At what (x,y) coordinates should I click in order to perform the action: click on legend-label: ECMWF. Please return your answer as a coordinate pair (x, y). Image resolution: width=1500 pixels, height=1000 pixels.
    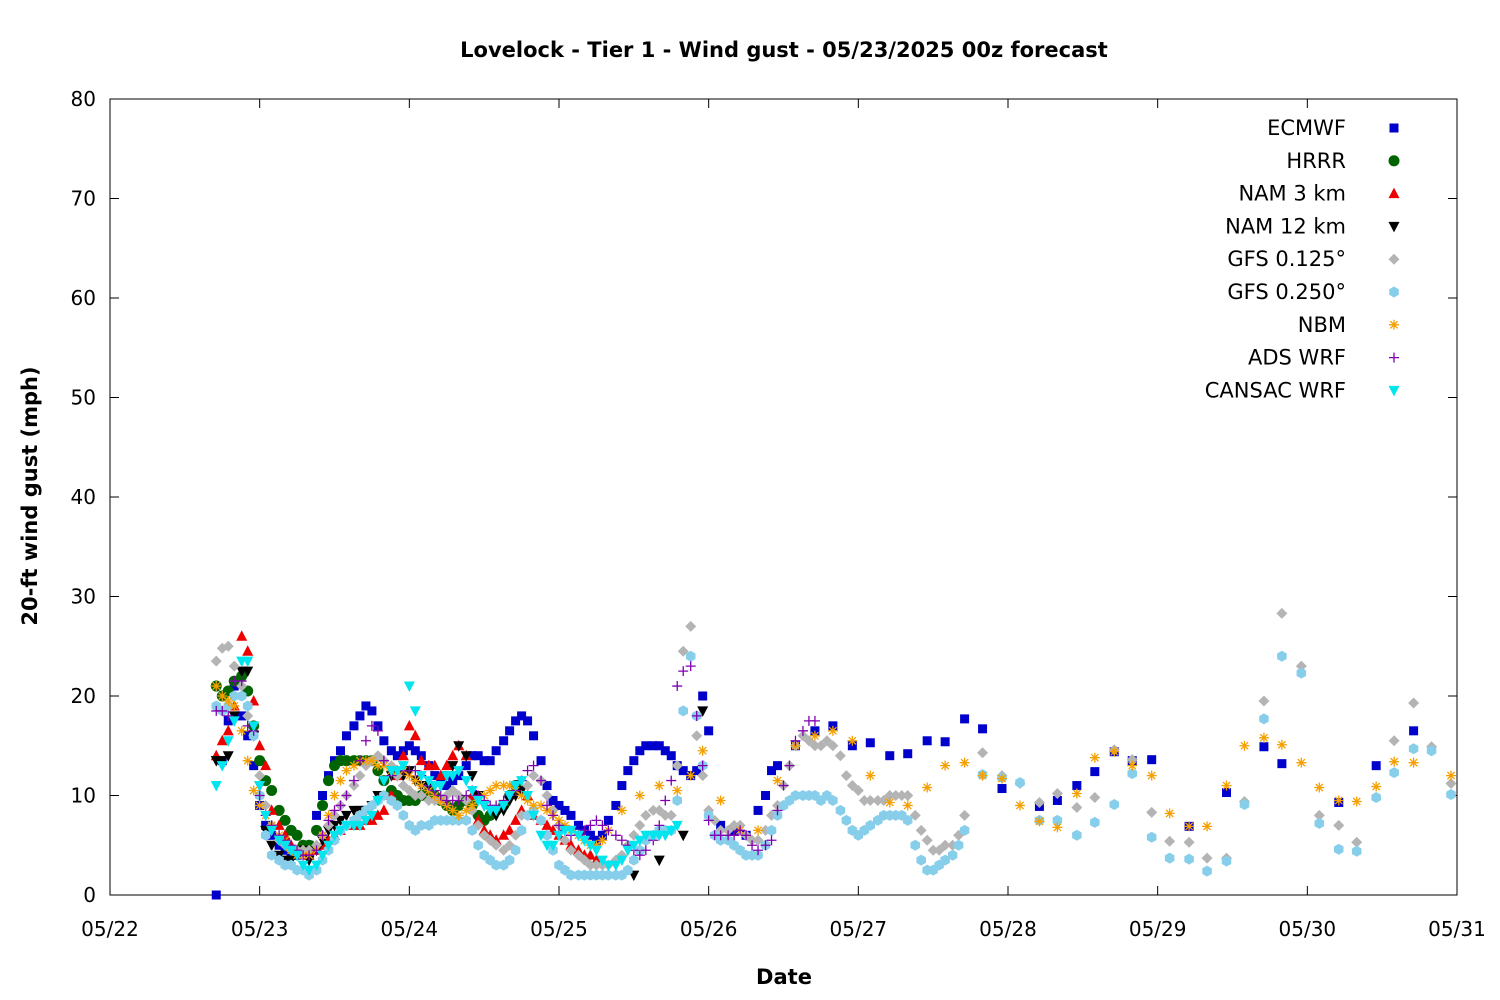
    Looking at the image, I should click on (1306, 128).